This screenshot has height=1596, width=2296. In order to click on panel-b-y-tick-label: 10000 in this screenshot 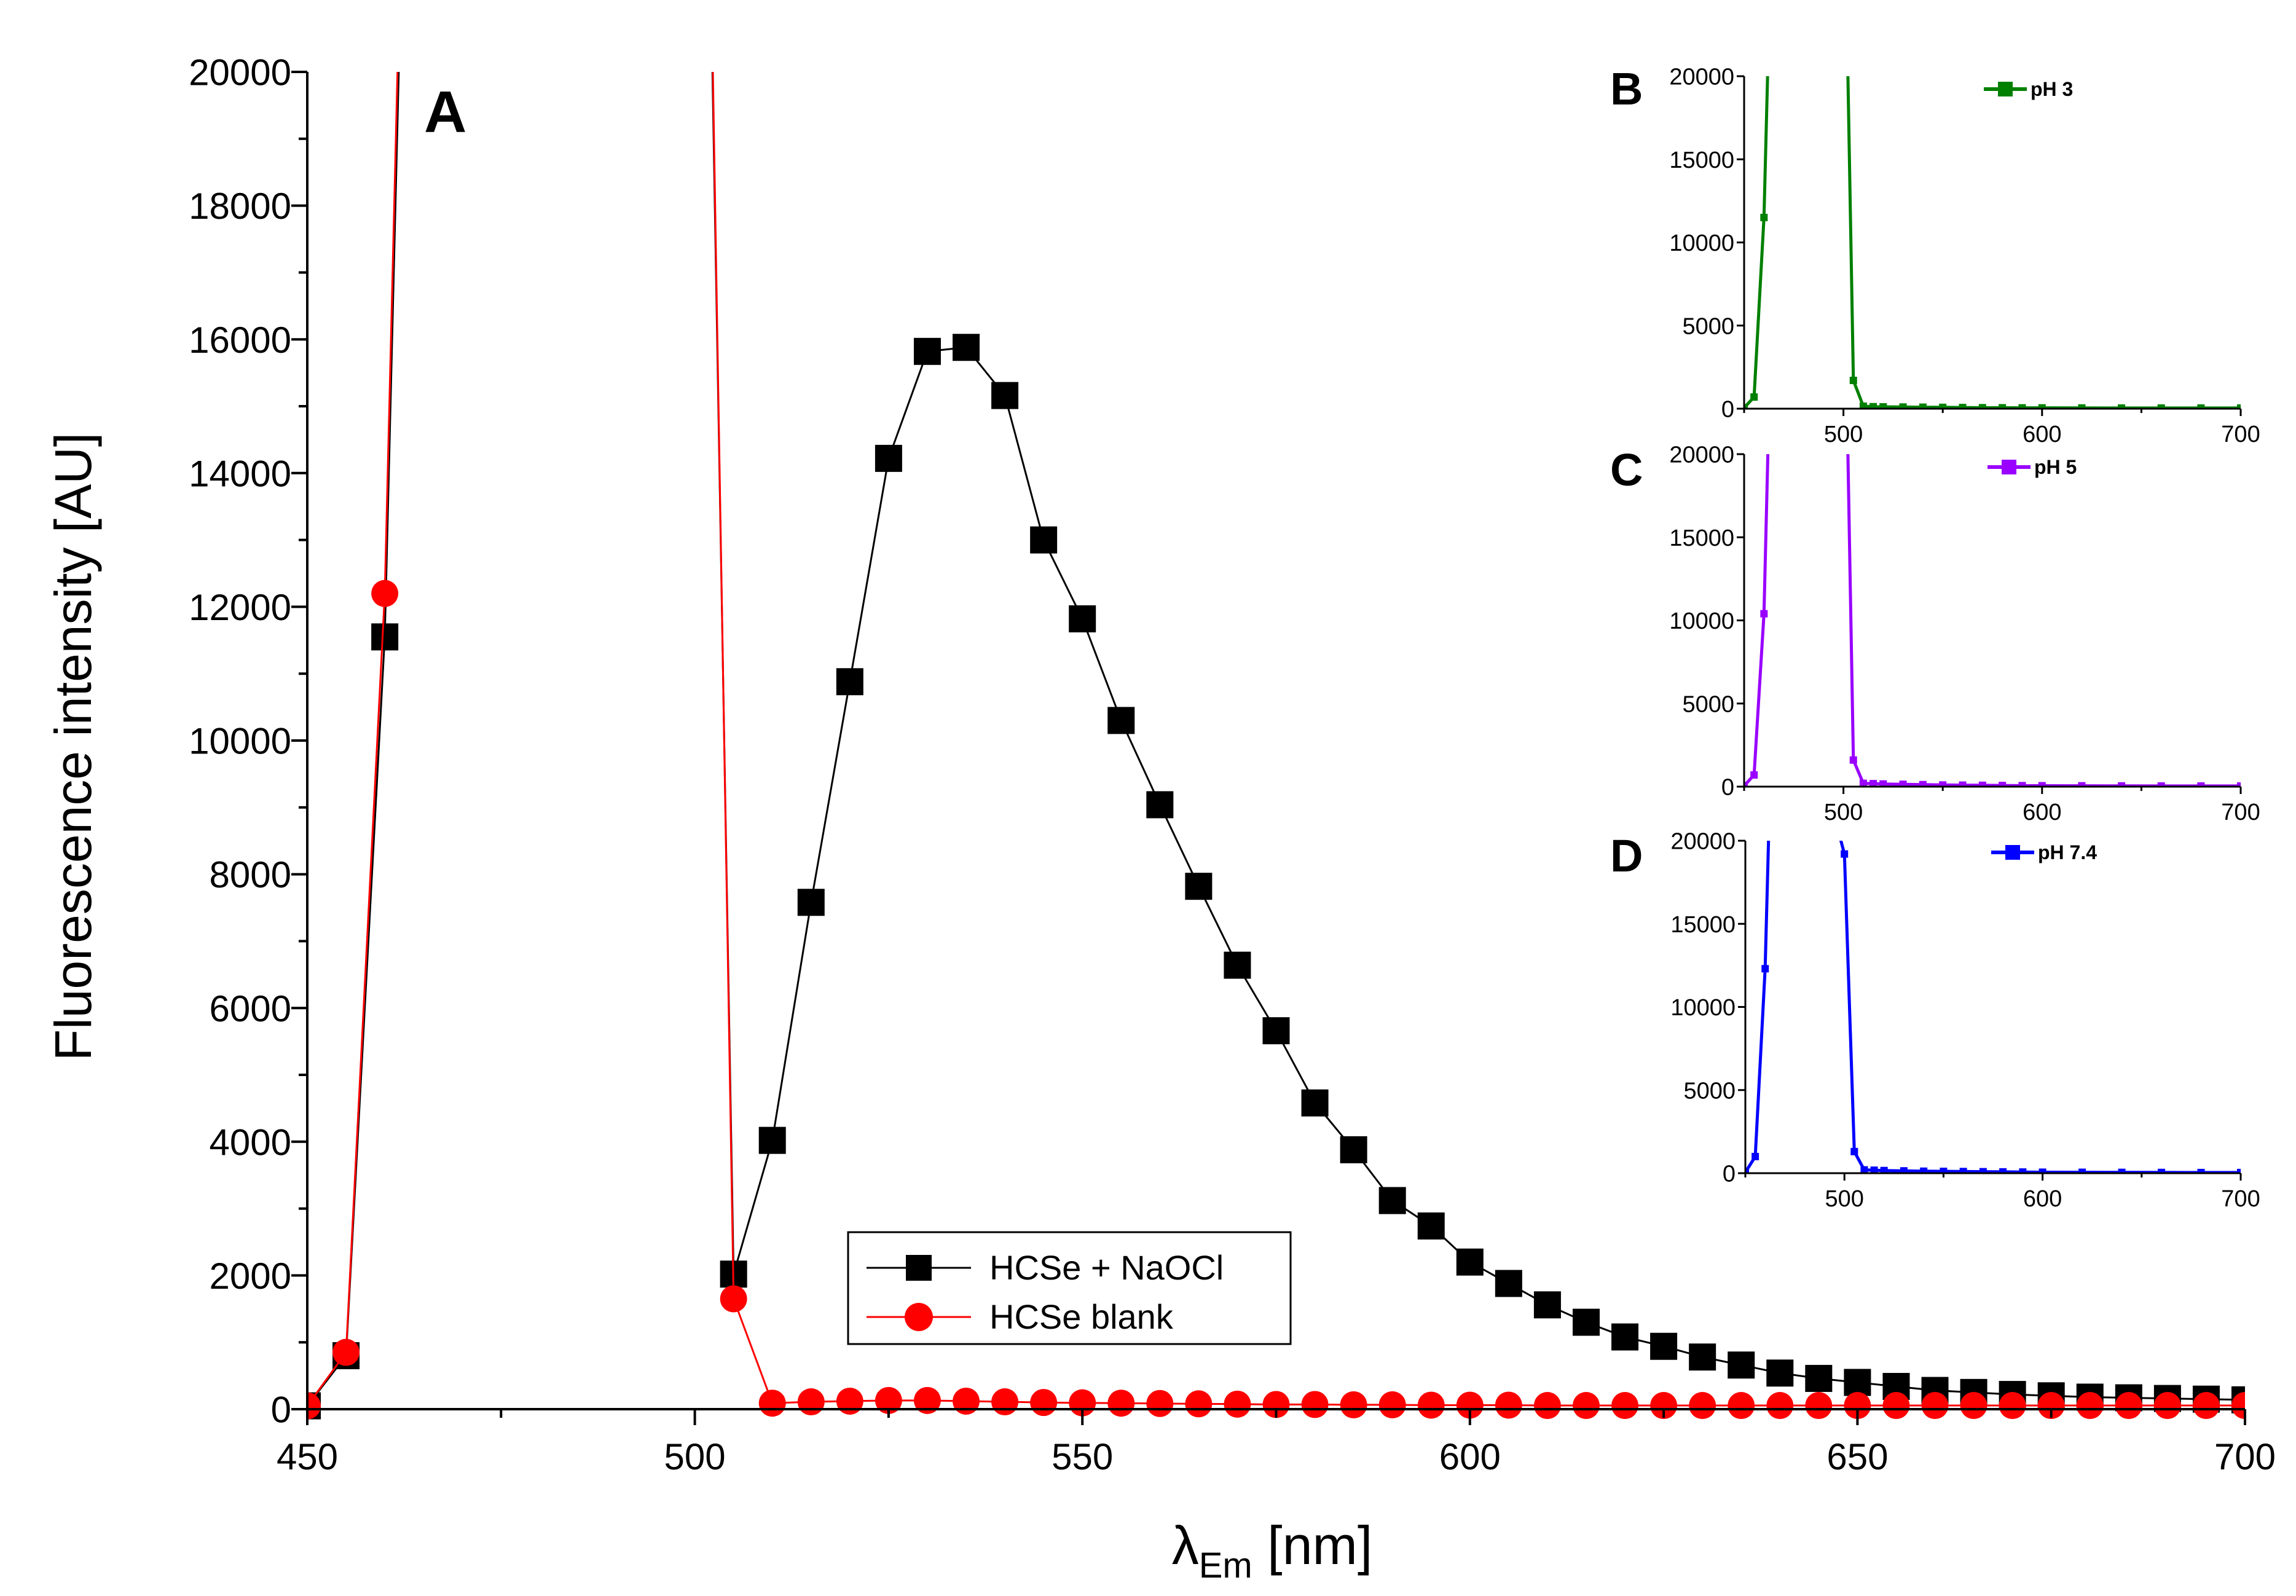, I will do `click(1701, 243)`.